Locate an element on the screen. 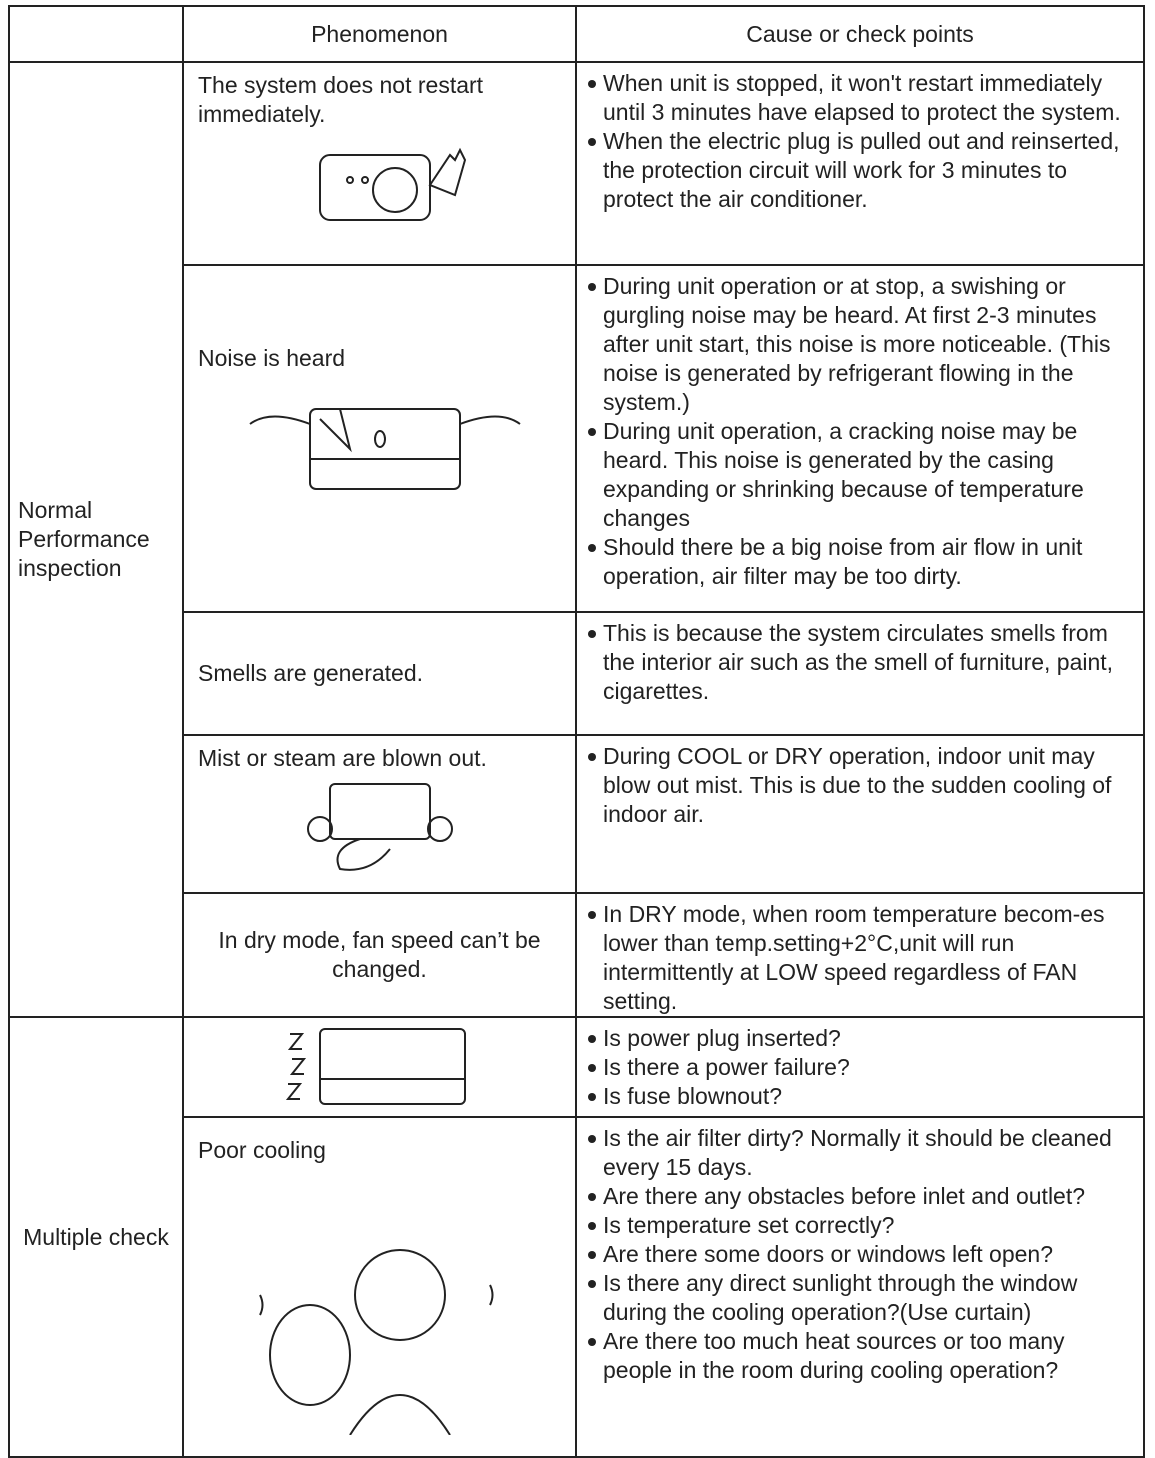 This screenshot has height=1458, width=1155. phenomenon-cell is located at coordinates (379, 1067).